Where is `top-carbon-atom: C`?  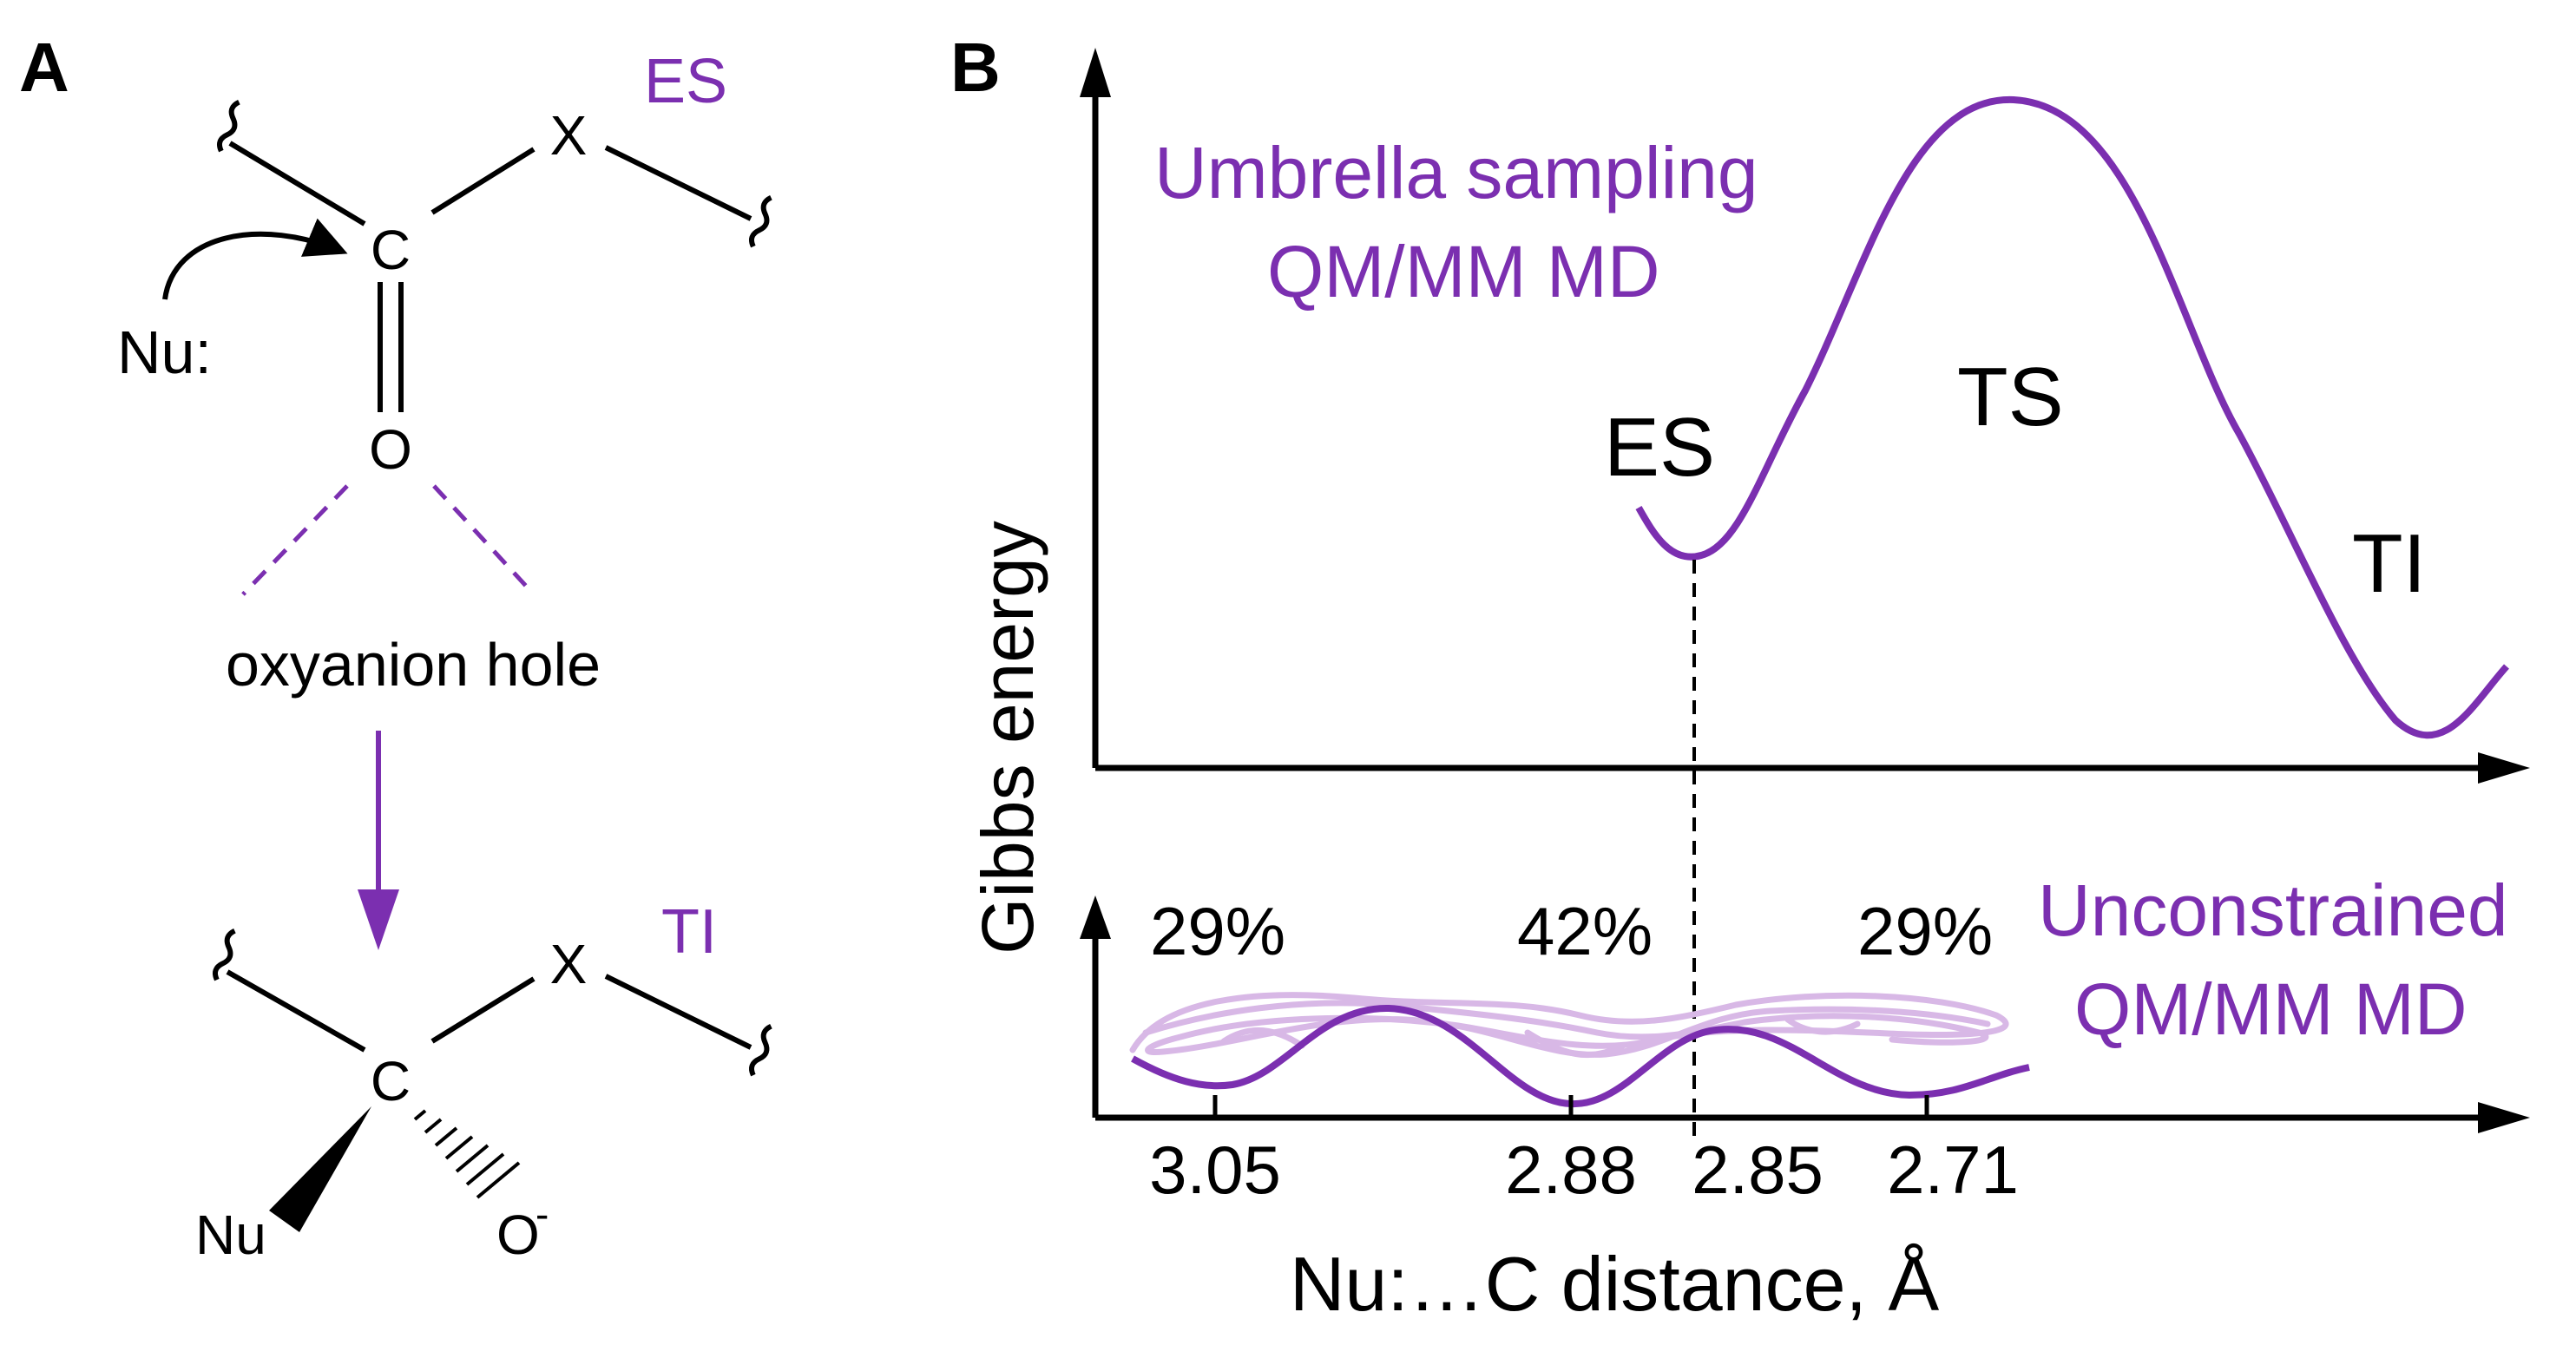
top-carbon-atom: C is located at coordinates (391, 250).